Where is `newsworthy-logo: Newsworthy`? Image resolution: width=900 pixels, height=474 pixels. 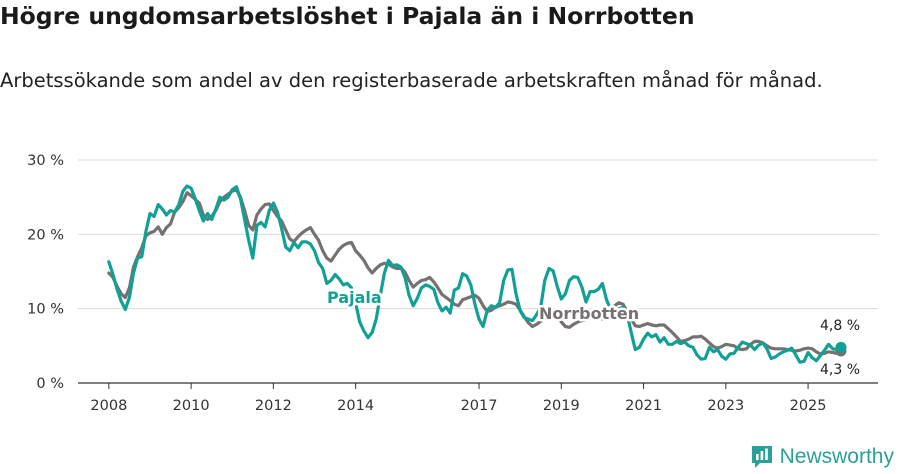 newsworthy-logo: Newsworthy is located at coordinates (822, 457).